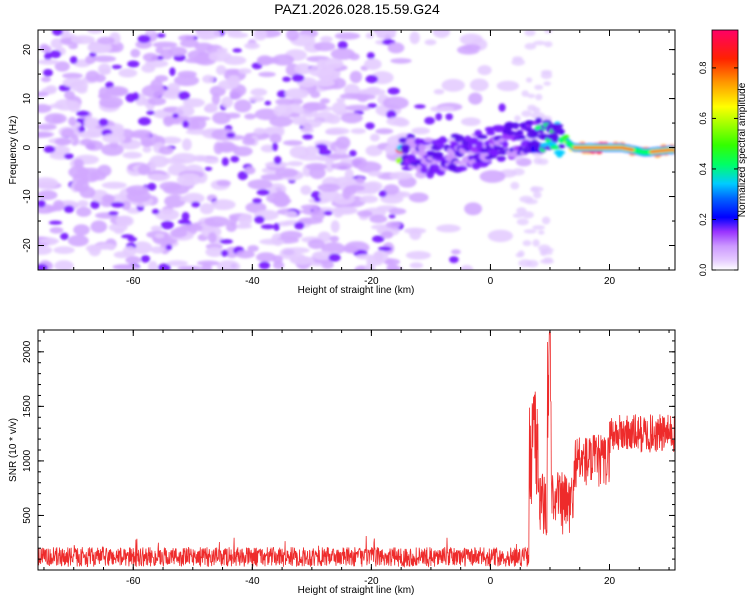 This screenshot has height=600, width=750. Describe the element at coordinates (703, 118) in the screenshot. I see `colorbar-tick-label: 0.6` at that location.